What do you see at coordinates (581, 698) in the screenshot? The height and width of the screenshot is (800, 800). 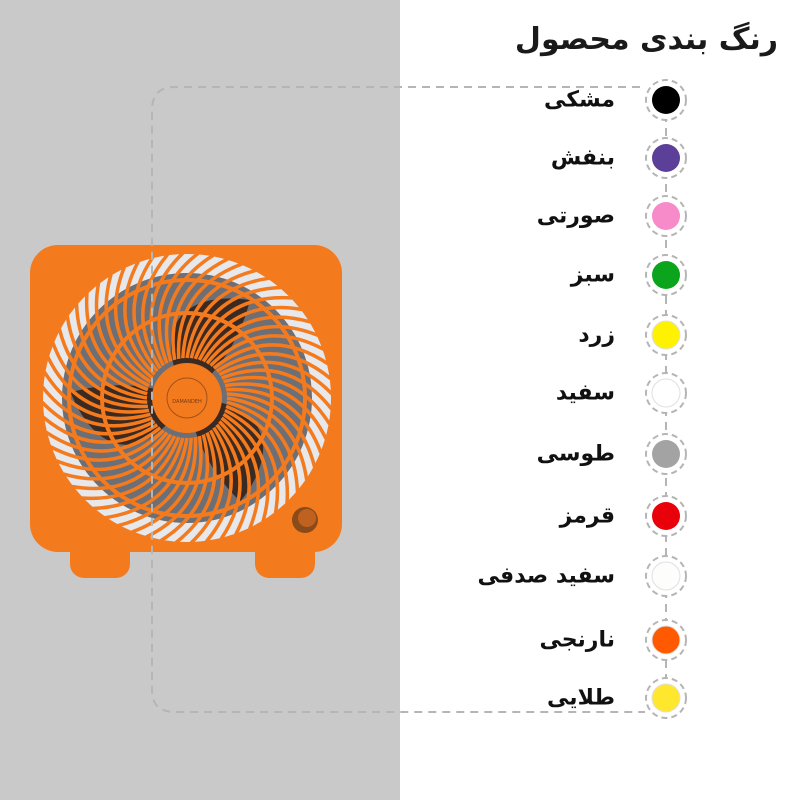 I see `color-label: طلایی` at bounding box center [581, 698].